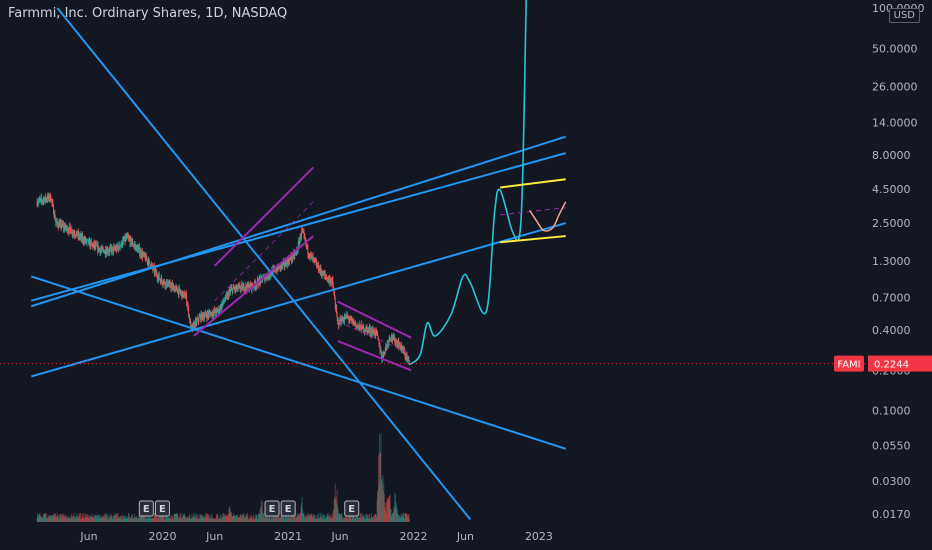 The image size is (932, 550). I want to click on time-axis: Jun 2020 Jun 2021 Jun 2022 Jun 2023, so click(316, 536).